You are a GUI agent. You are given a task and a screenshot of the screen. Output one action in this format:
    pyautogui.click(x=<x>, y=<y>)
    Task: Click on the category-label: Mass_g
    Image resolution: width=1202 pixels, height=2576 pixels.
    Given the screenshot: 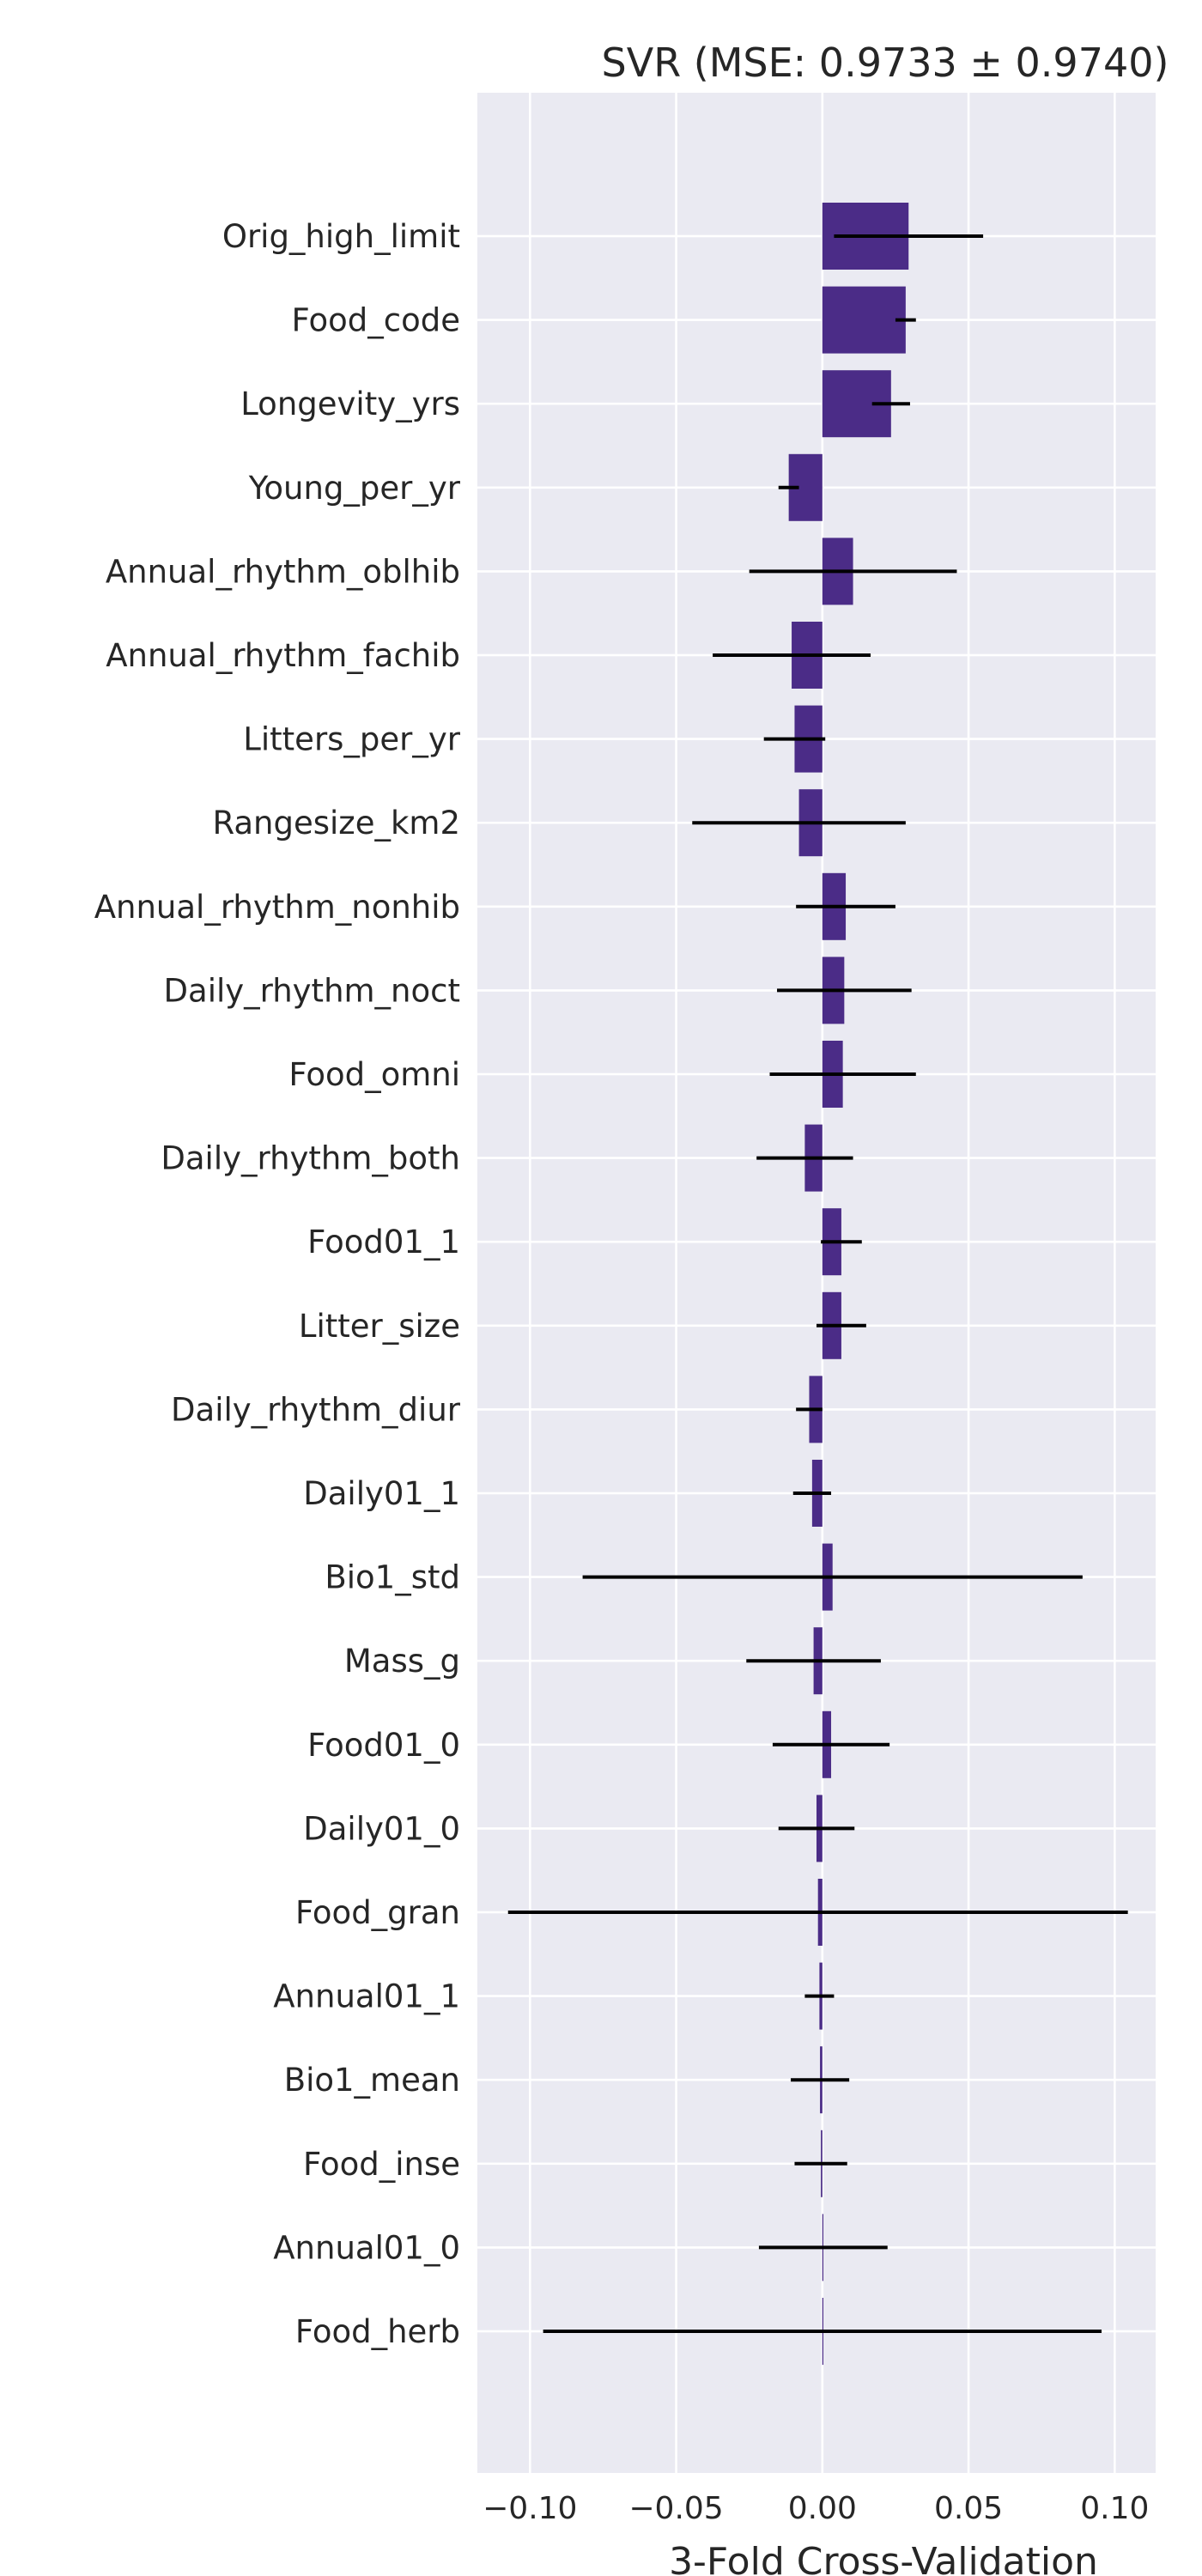 What is the action you would take?
    pyautogui.click(x=402, y=1661)
    